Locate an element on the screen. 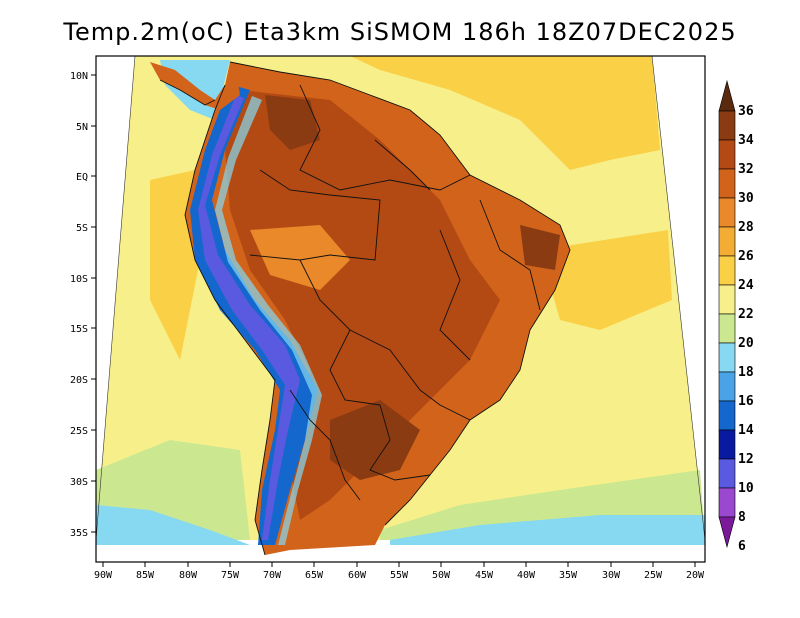  ocean-cold-south-west is located at coordinates (173, 525).